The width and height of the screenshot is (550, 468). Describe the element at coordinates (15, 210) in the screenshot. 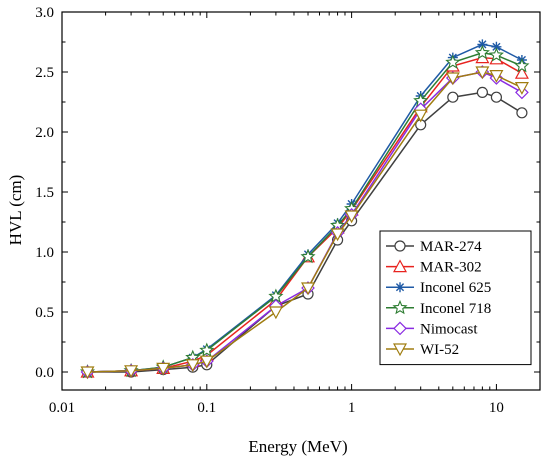

I see `y-axis-title: HVL (cm)` at that location.